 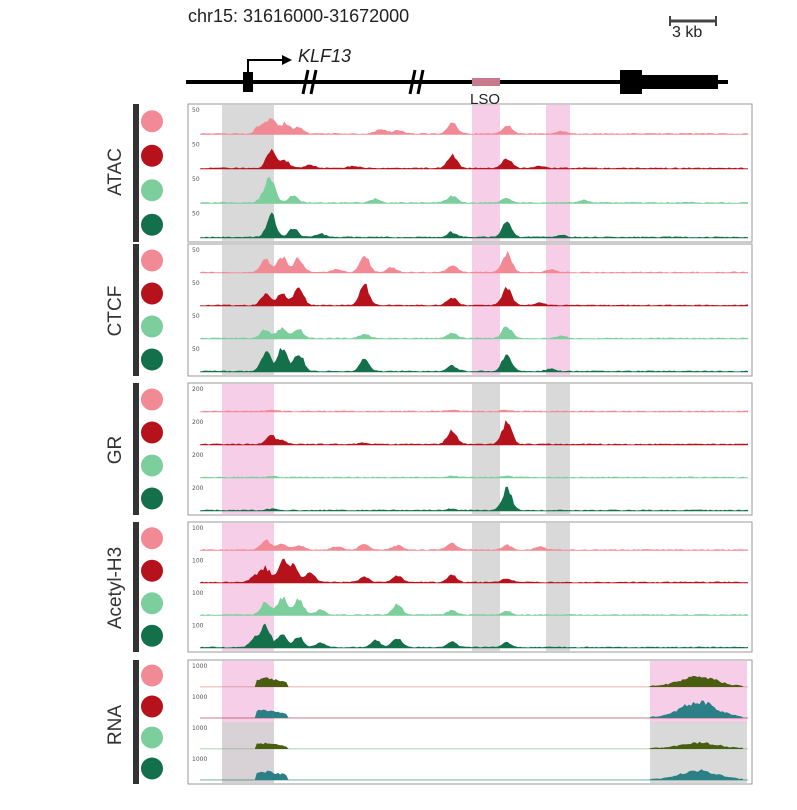 I want to click on lso-label: LSO, so click(x=485, y=99).